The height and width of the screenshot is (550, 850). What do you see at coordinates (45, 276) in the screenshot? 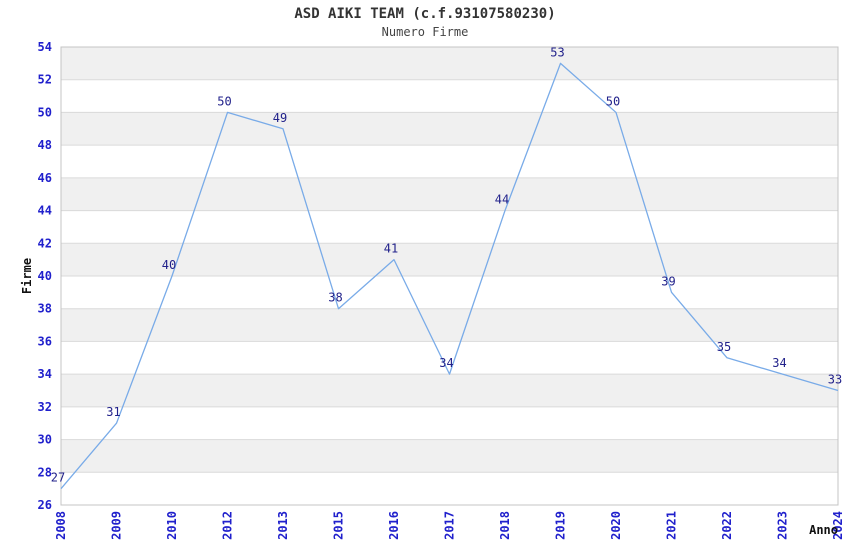
I see `y-tick-label: 40` at bounding box center [45, 276].